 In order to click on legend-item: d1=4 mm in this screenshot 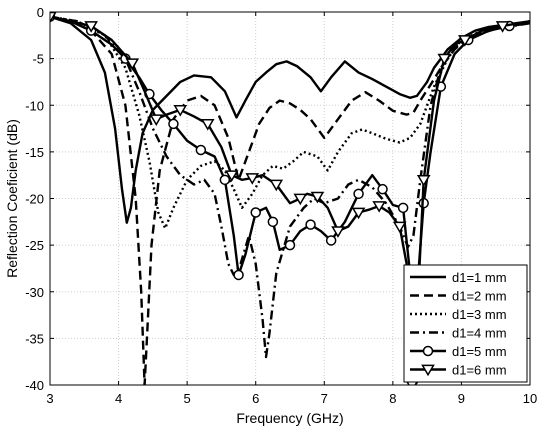, I will do `click(458, 333)`.